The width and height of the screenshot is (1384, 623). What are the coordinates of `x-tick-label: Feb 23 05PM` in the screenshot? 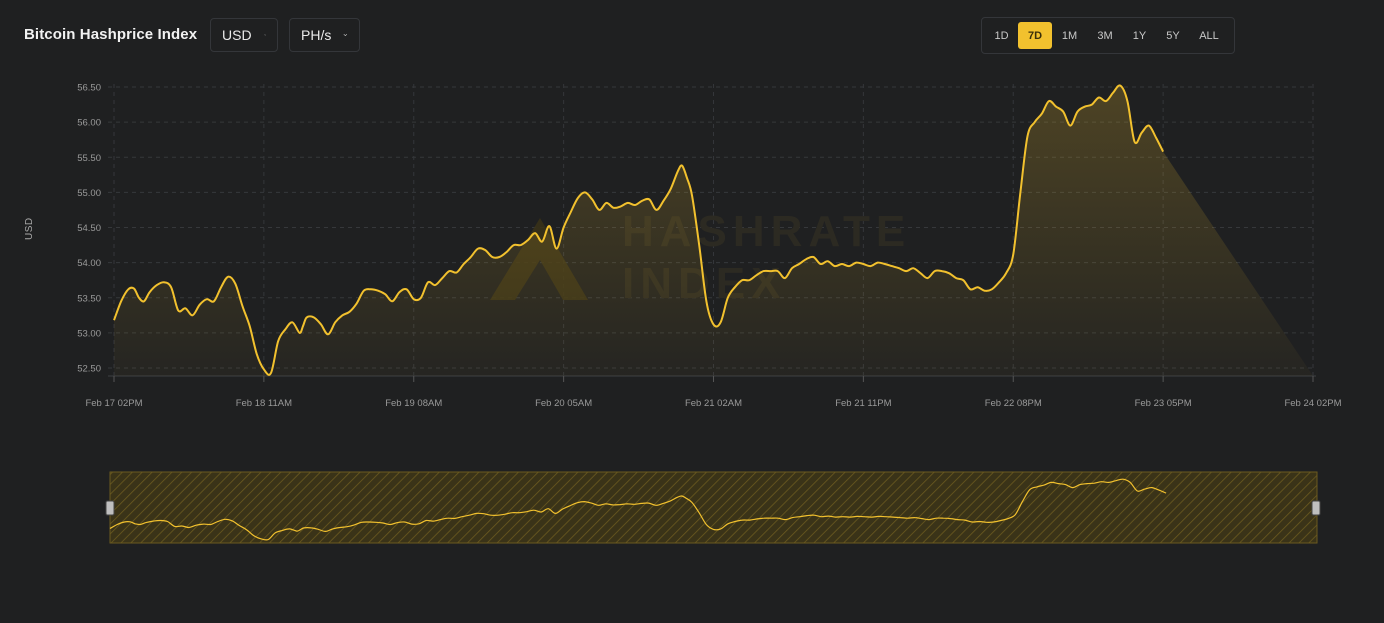 It's located at (1163, 403).